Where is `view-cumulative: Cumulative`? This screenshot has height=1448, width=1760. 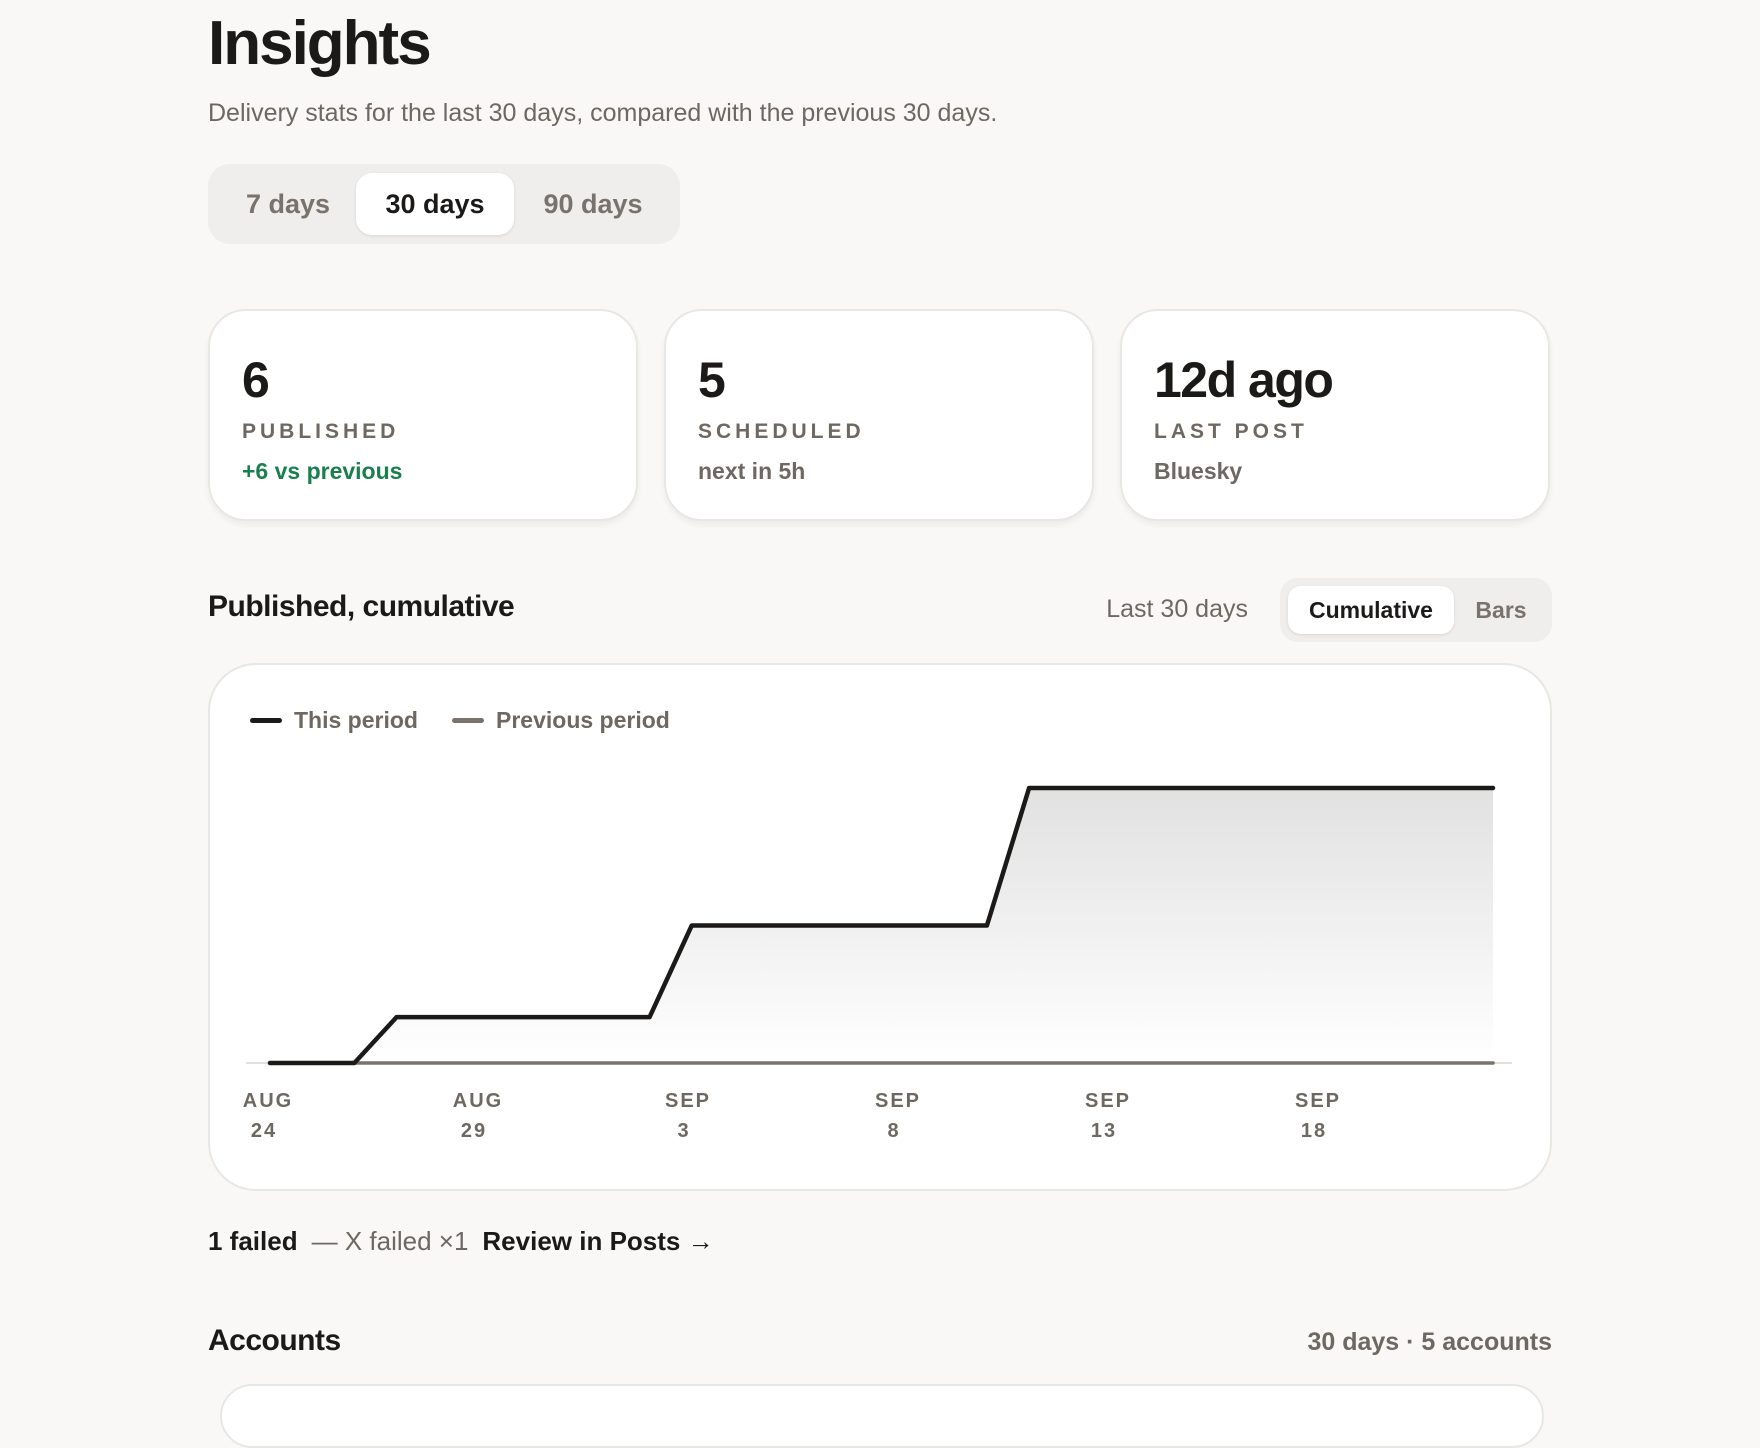 view-cumulative: Cumulative is located at coordinates (1371, 610).